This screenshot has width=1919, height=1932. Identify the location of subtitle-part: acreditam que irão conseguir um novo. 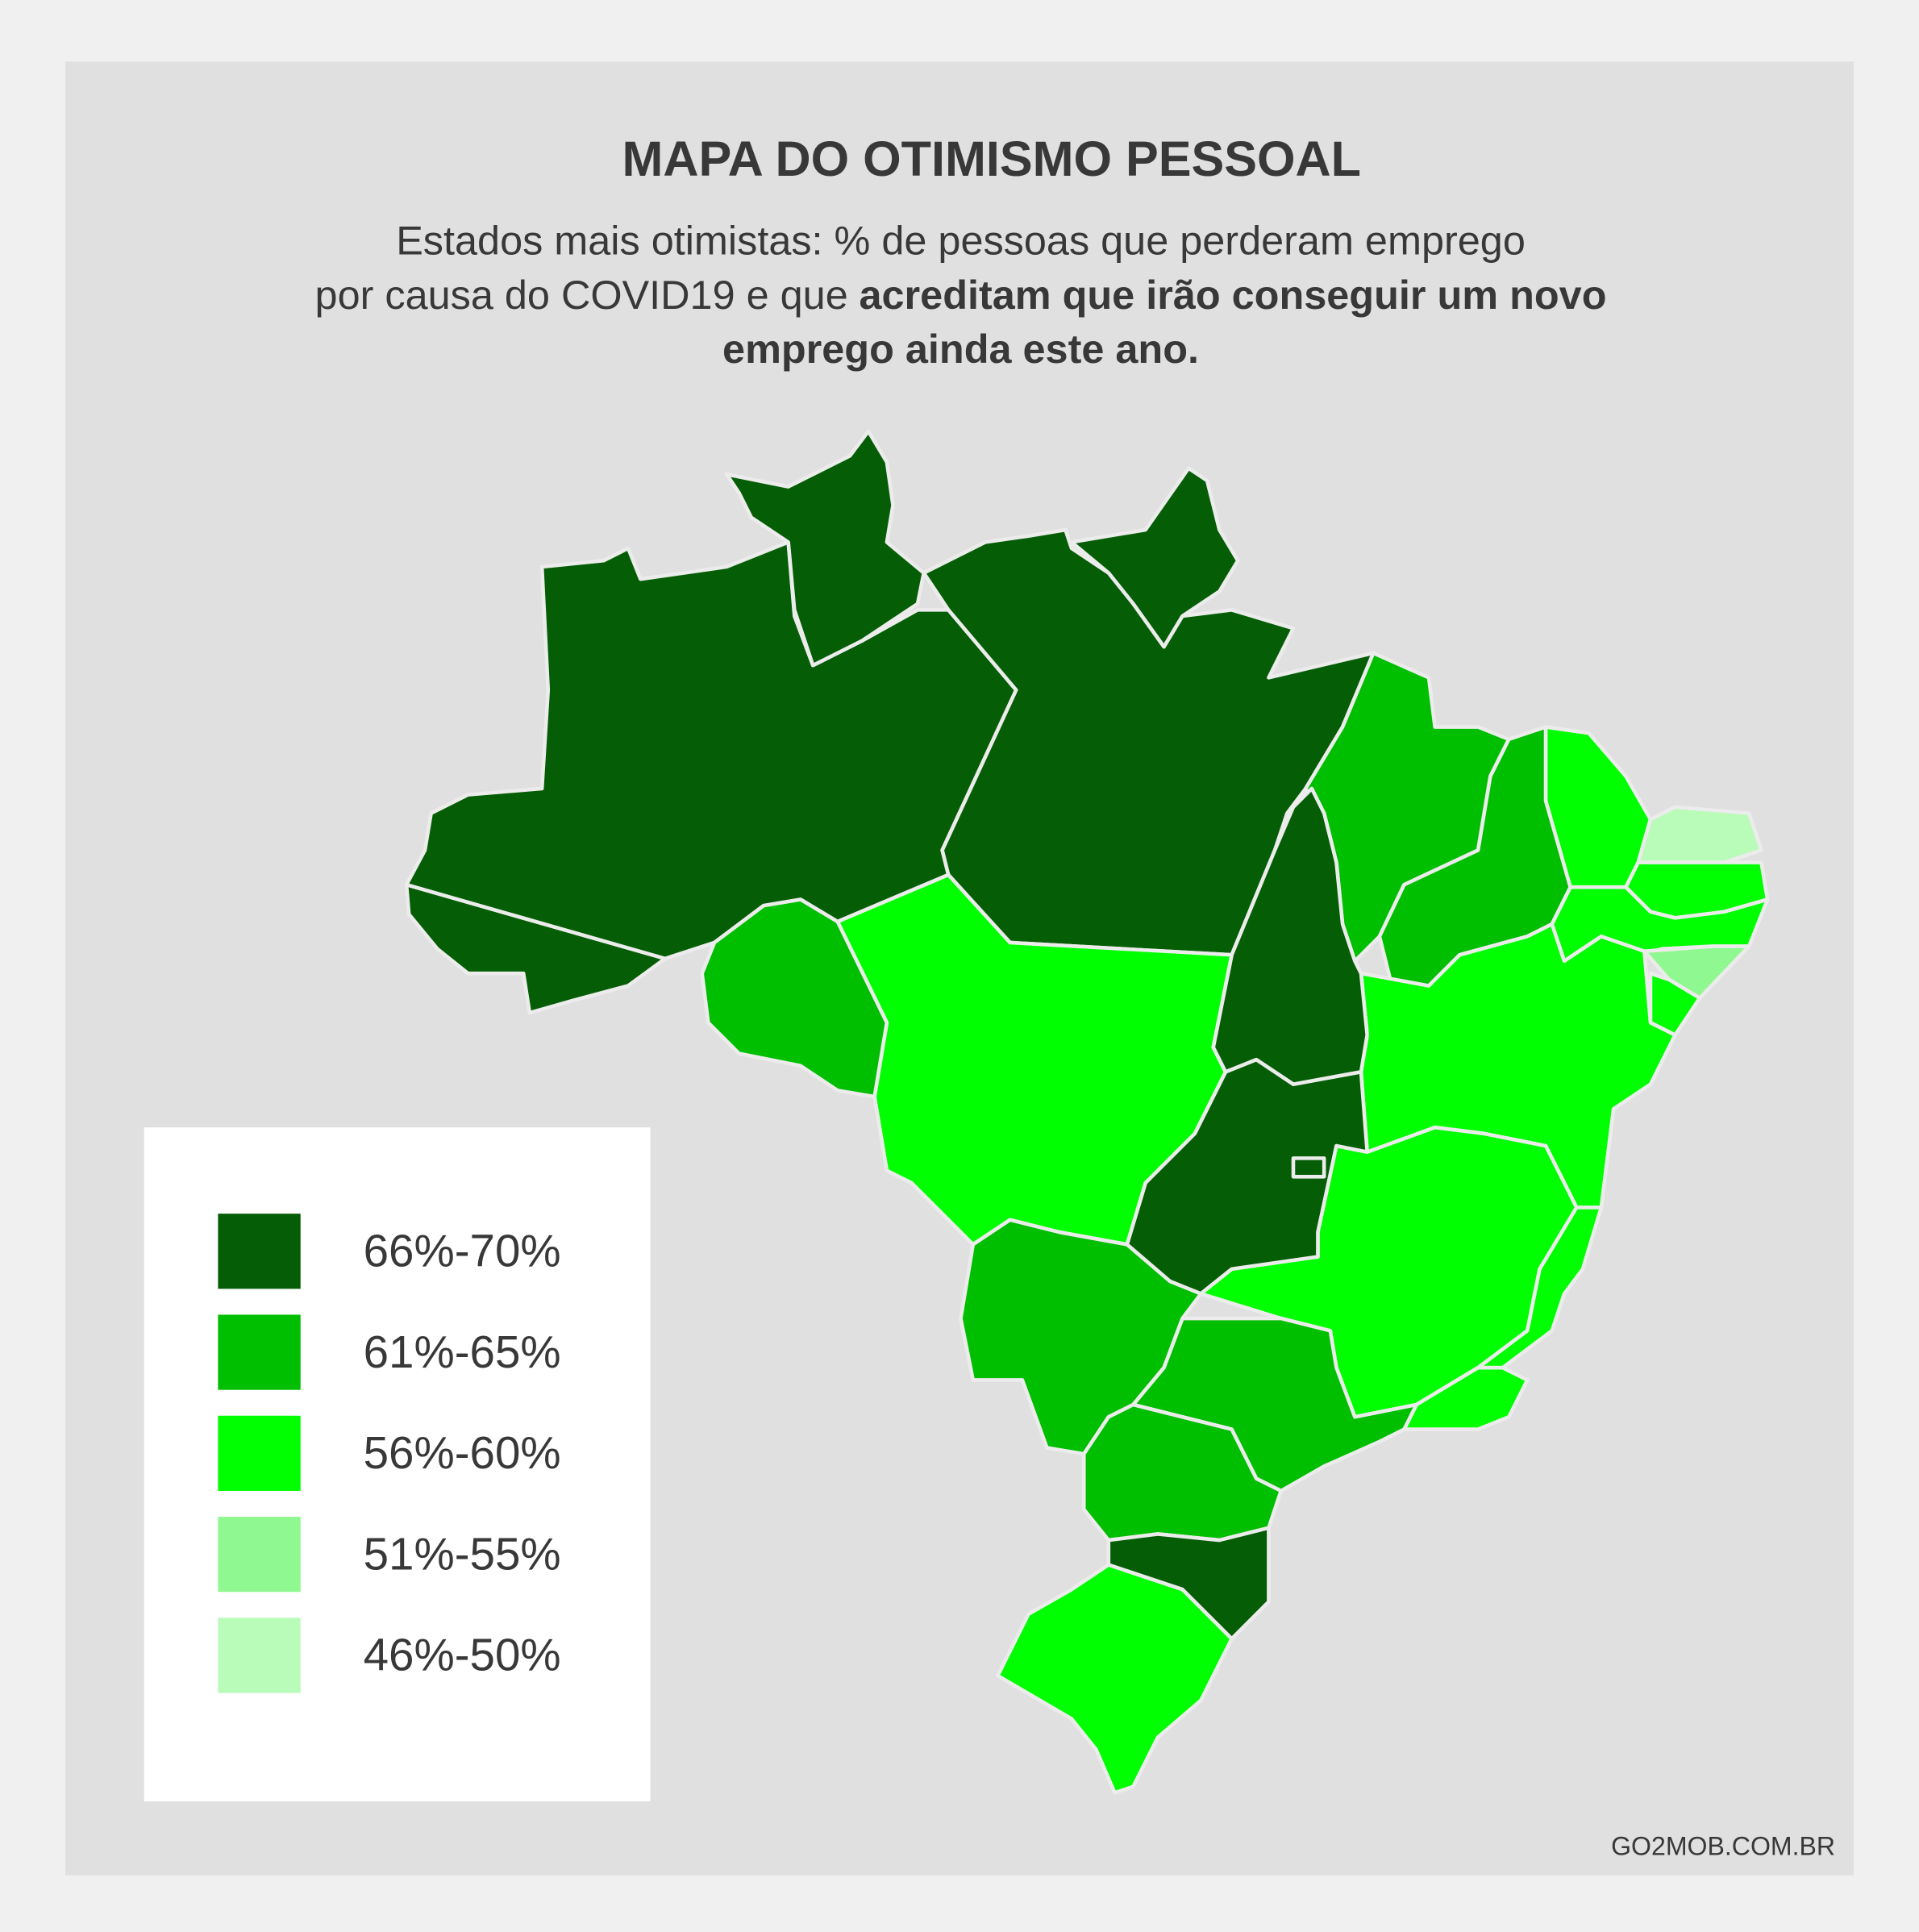
(1233, 295).